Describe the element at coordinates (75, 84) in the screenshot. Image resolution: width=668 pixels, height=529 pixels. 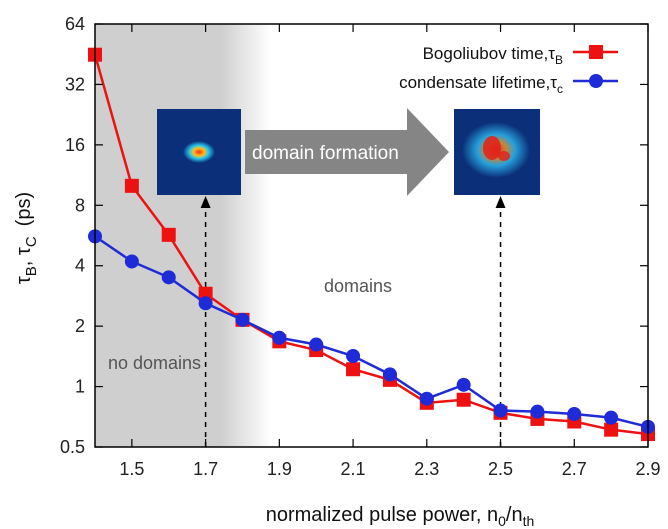
I see `y-tick-label: 32` at that location.